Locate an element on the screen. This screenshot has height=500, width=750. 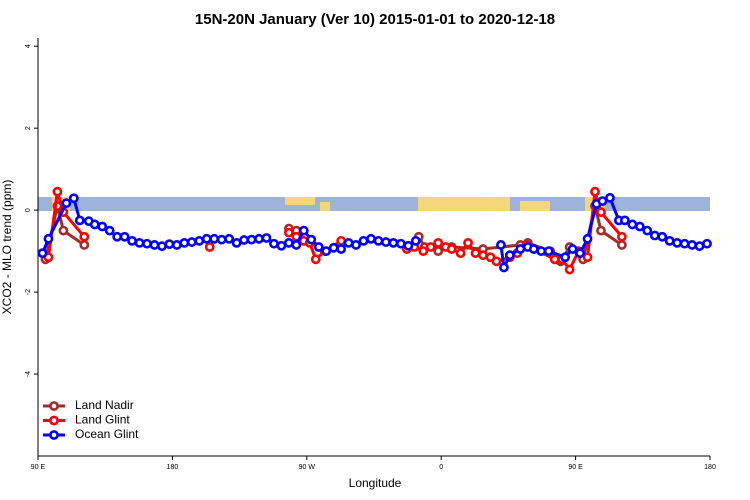
y-tick-label: 2 is located at coordinates (28, 128).